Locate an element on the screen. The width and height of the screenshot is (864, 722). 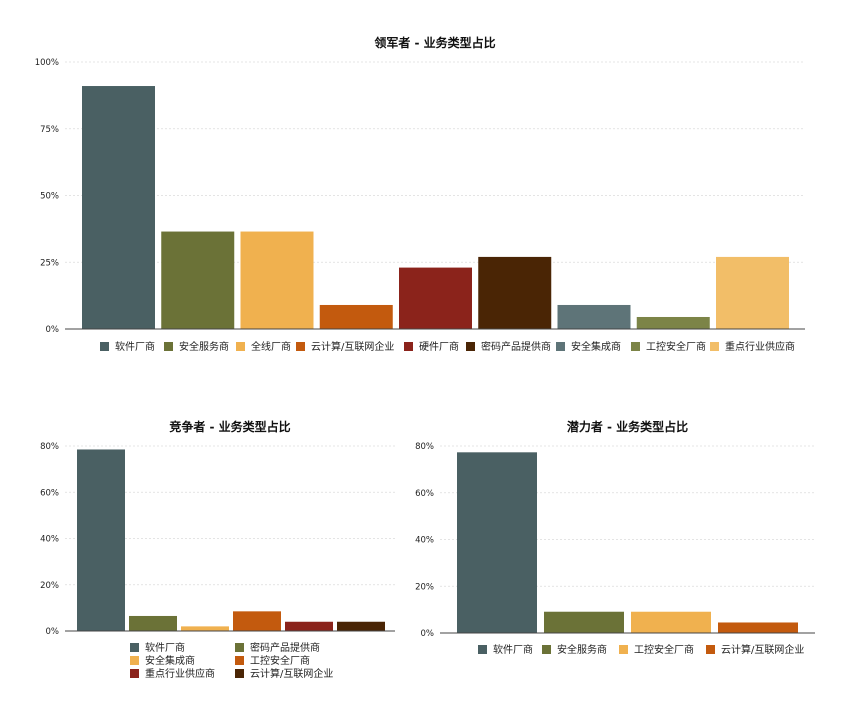
leaders-legend-label: 安全服务商 is located at coordinates (204, 346).